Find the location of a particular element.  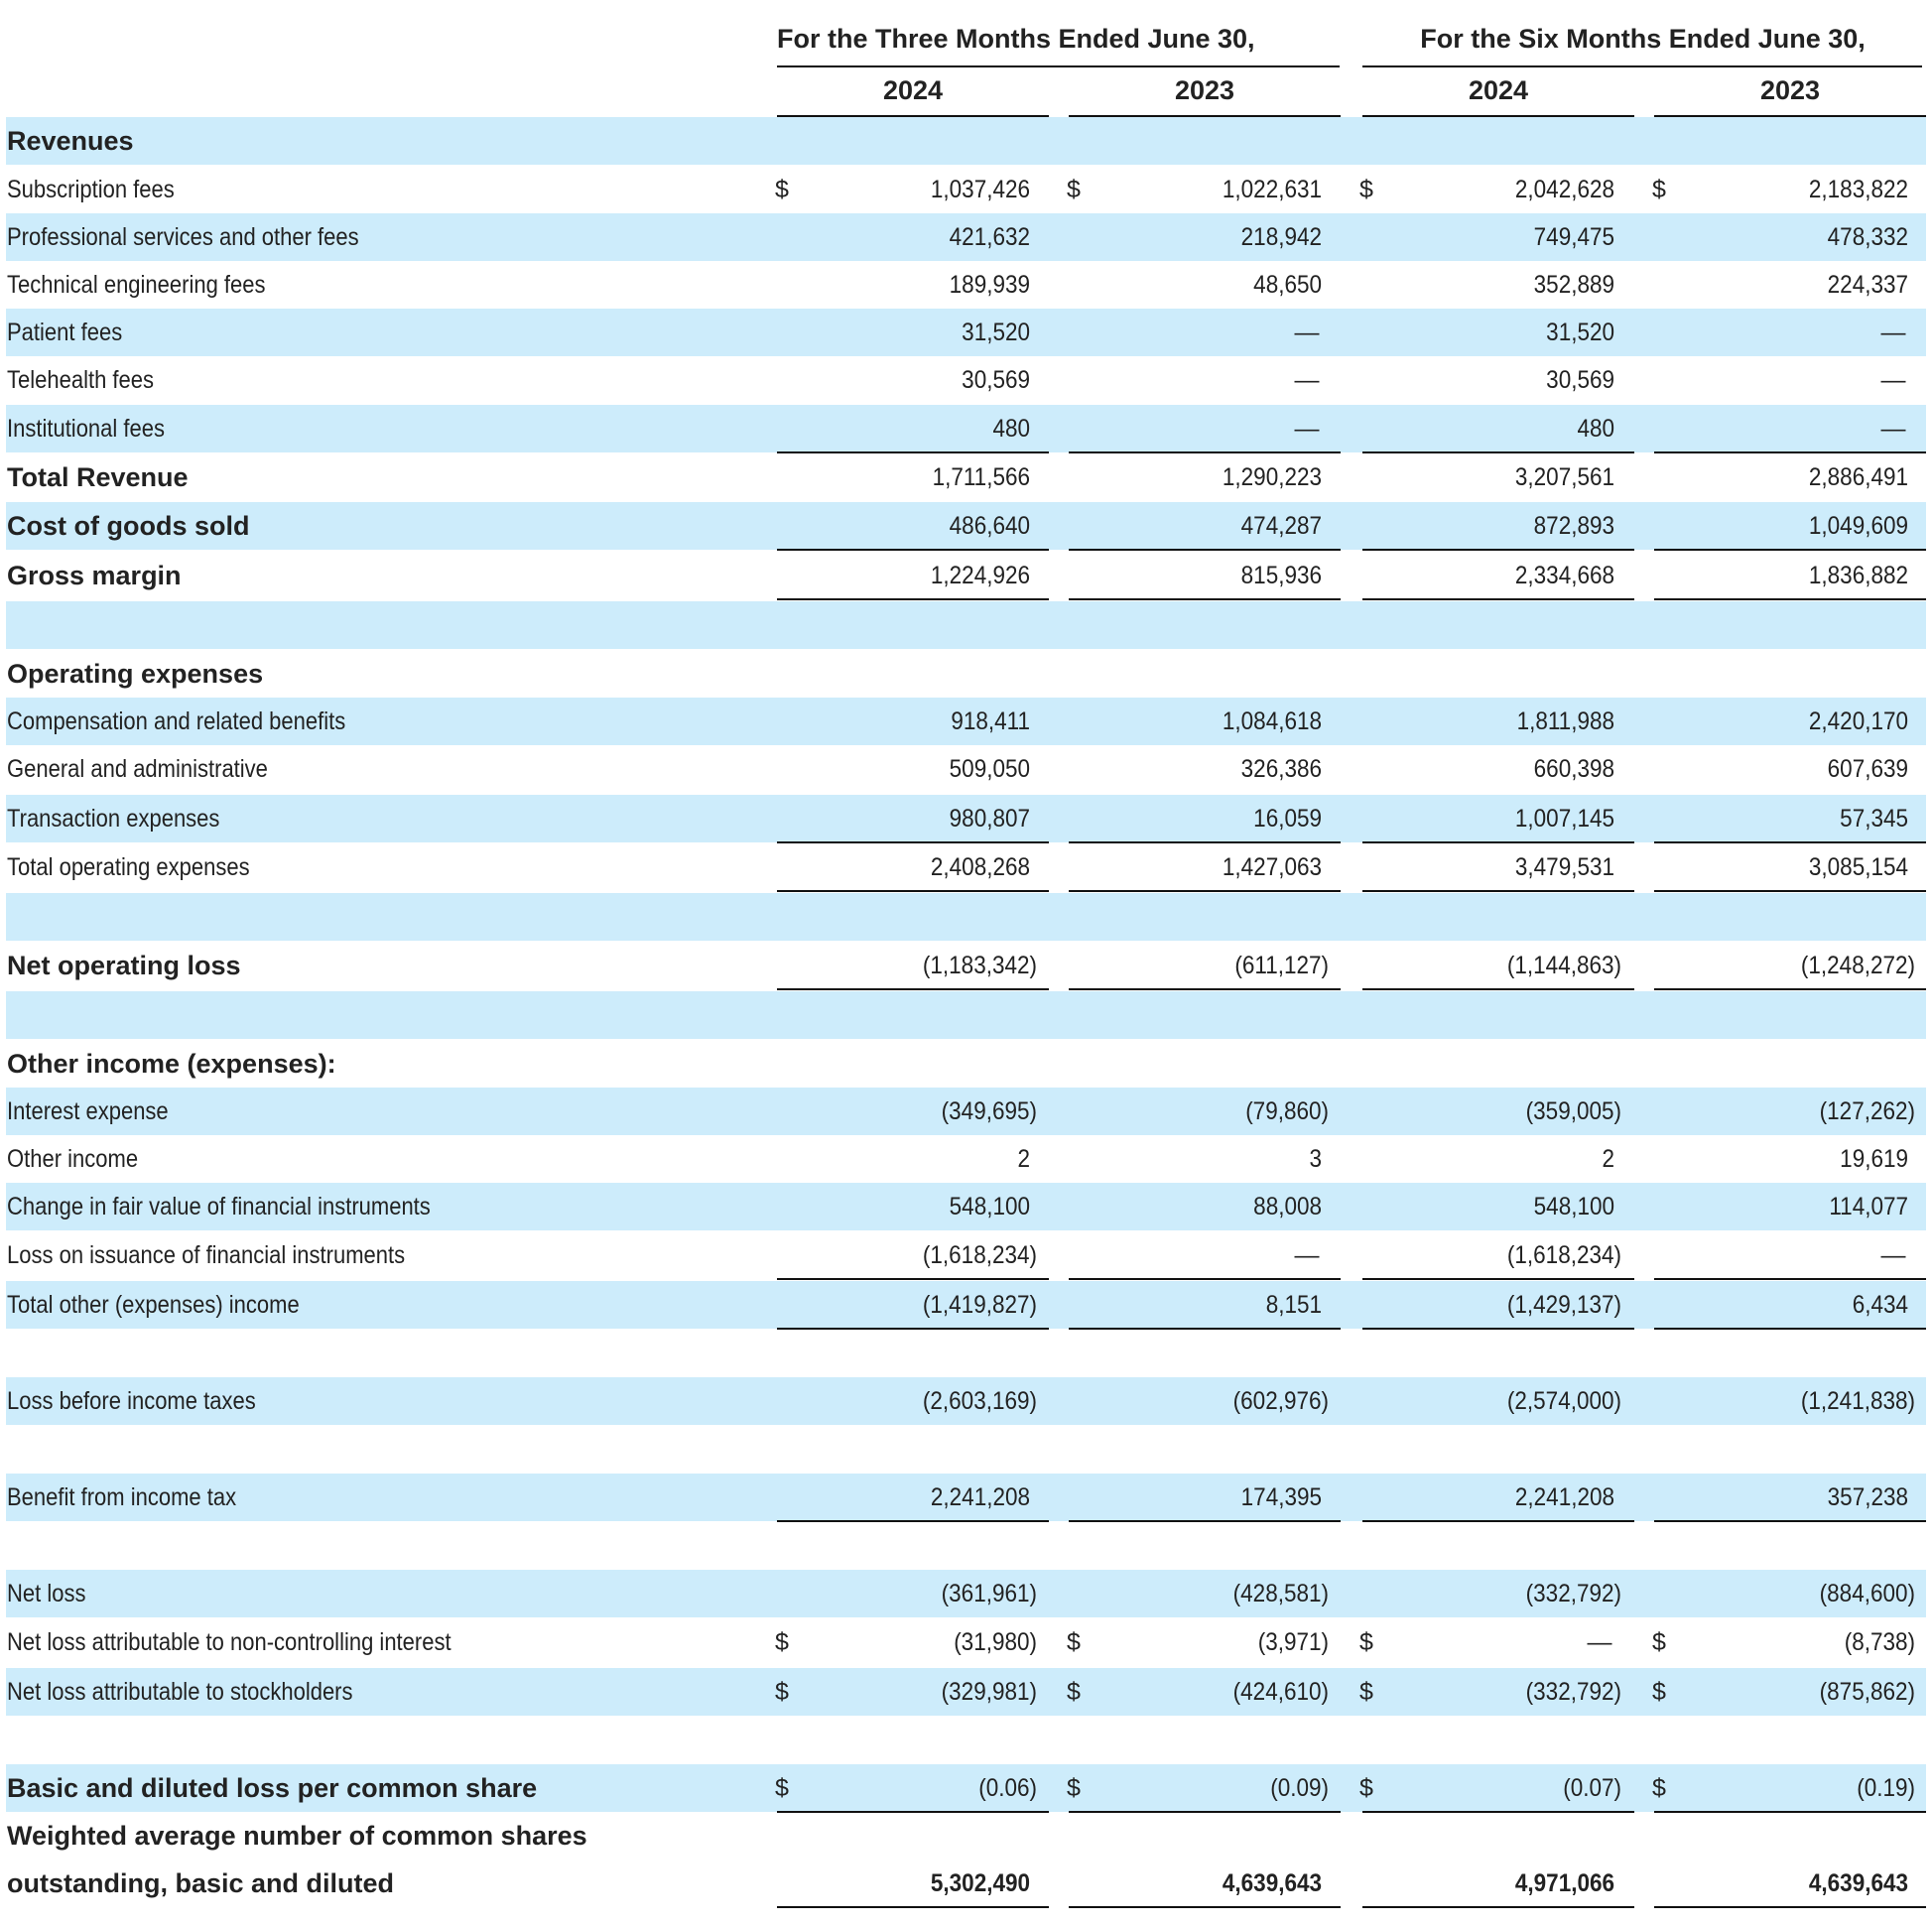

value-cell: (602,976) is located at coordinates (1281, 1401).